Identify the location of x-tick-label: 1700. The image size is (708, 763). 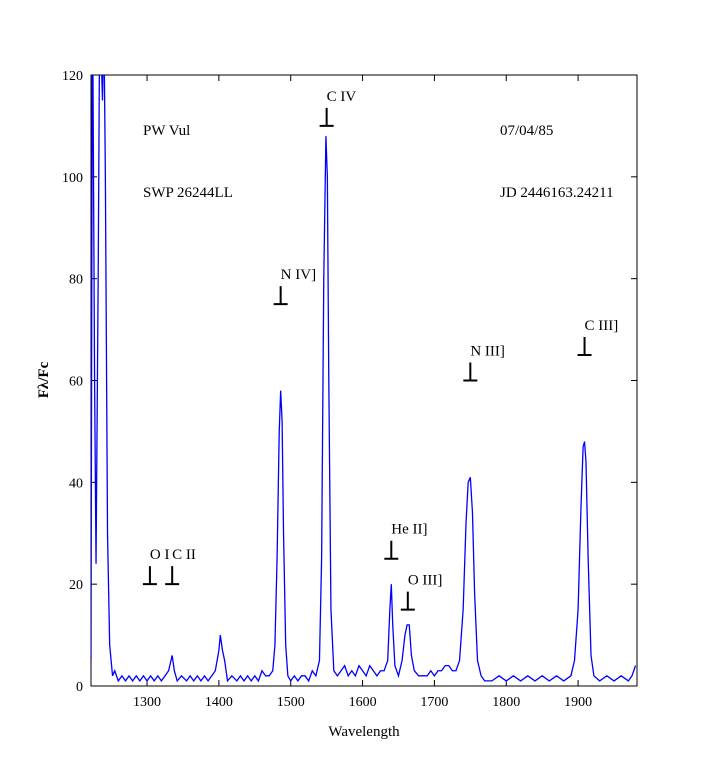
(434, 702).